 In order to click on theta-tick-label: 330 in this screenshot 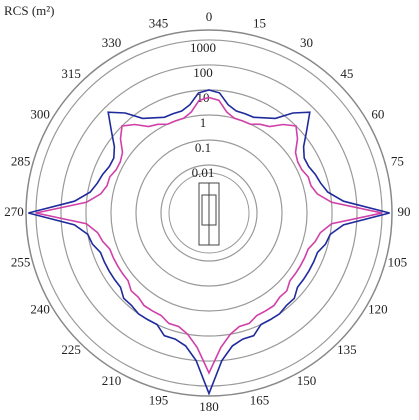, I will do `click(112, 42)`.